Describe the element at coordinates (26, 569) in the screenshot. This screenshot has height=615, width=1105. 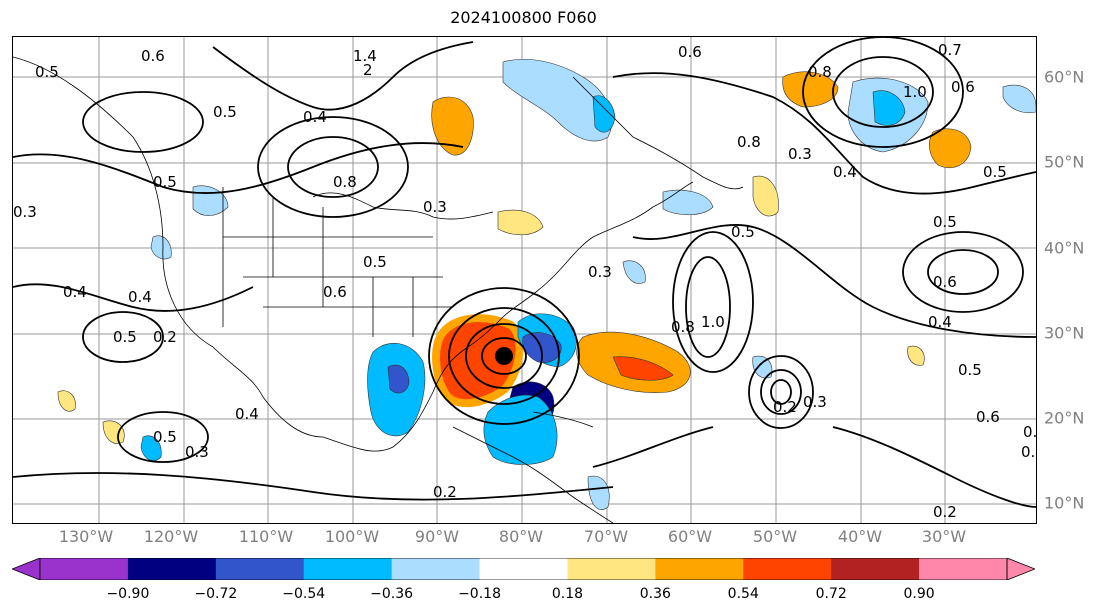
I see `colorbar-extend-min` at that location.